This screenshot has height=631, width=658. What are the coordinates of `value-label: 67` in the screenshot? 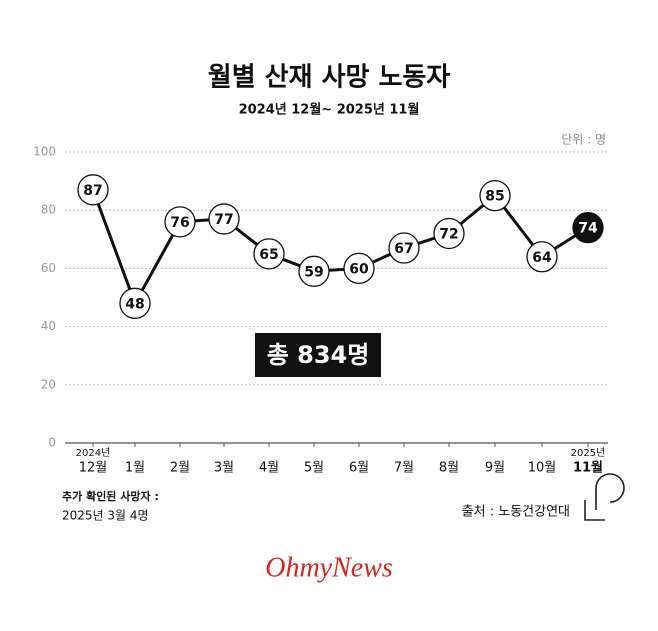 It's located at (403, 249).